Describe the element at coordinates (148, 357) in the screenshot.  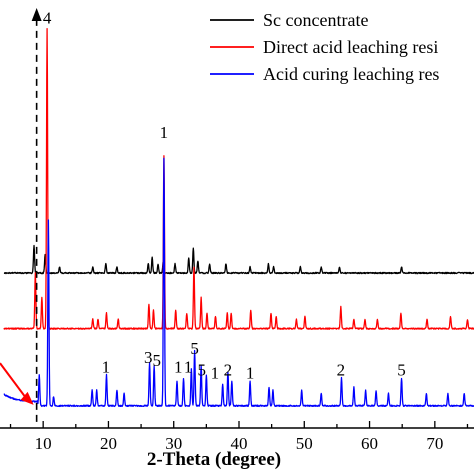
I see `peak-label-4: 3` at that location.